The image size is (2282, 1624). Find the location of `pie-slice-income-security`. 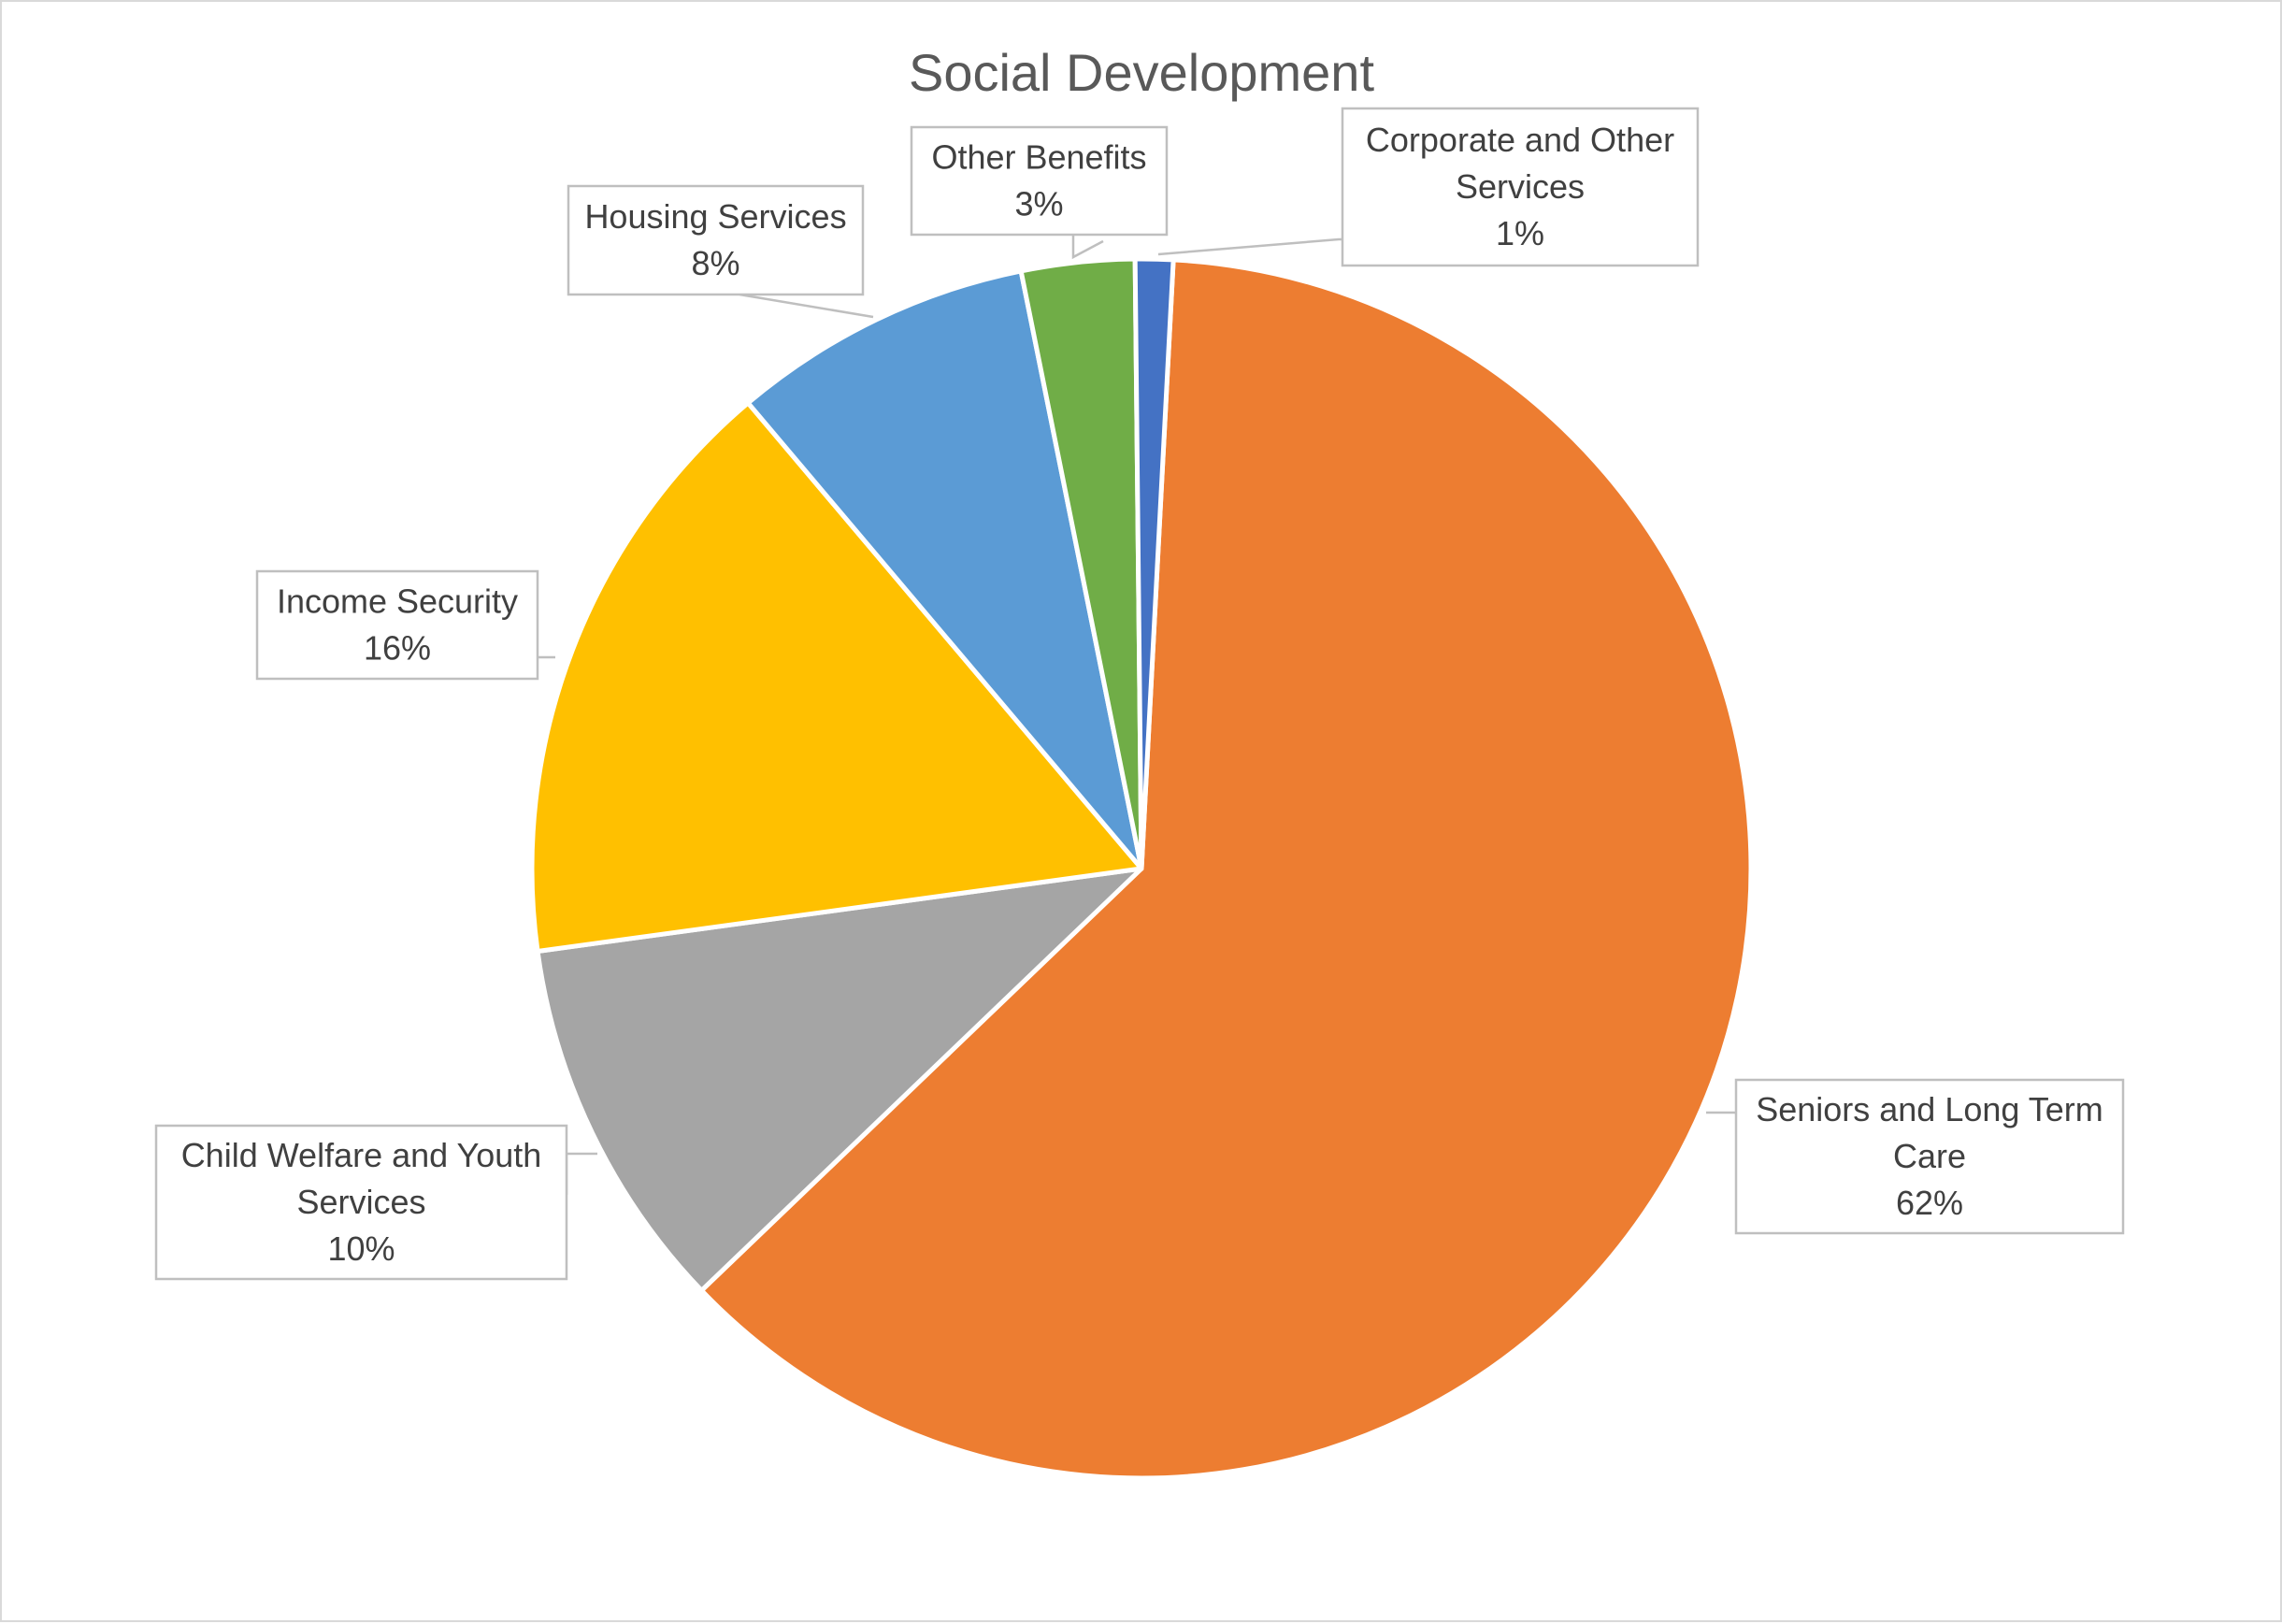

pie-slice-income-security is located at coordinates (836, 677).